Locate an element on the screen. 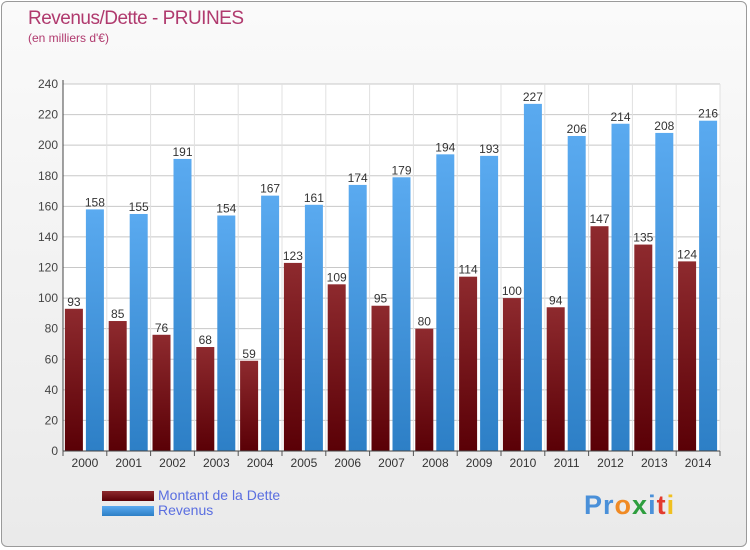 The width and height of the screenshot is (750, 550). data-label-revenue: 227 is located at coordinates (533, 97).